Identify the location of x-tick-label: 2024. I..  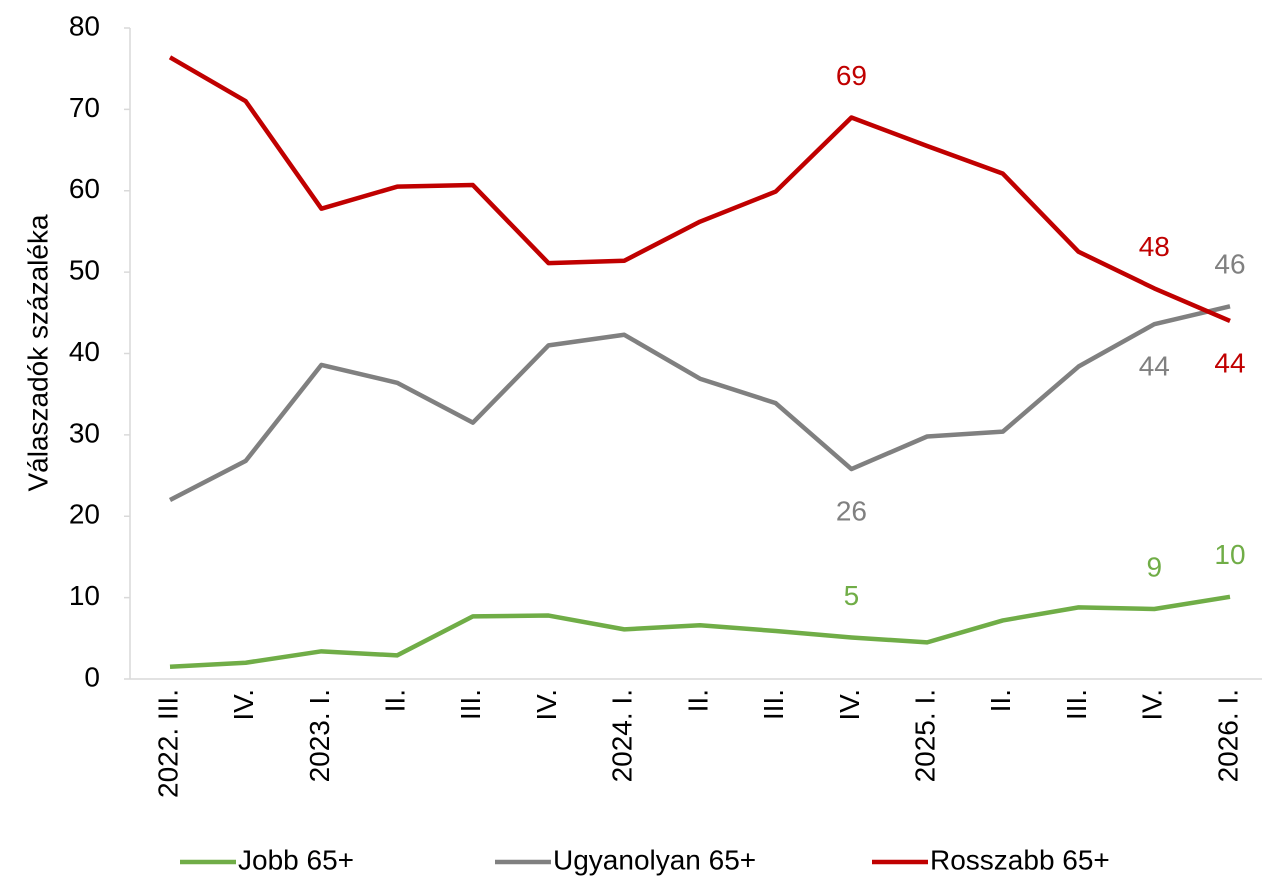
(622, 735).